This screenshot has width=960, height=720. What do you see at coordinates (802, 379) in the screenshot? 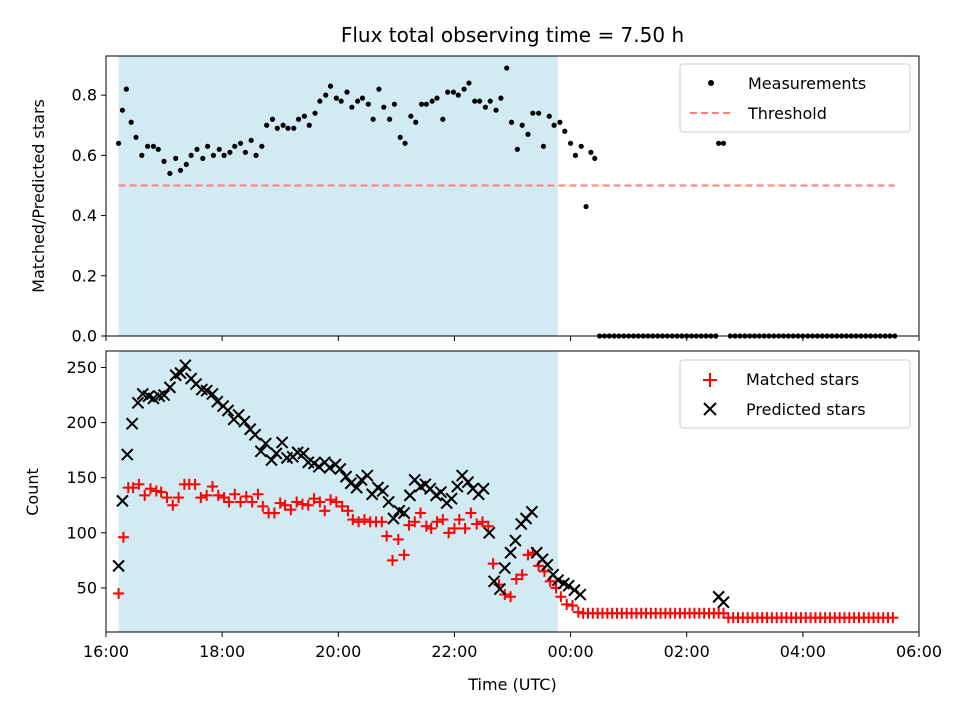
I see `legend-matched-label: Matched stars` at bounding box center [802, 379].